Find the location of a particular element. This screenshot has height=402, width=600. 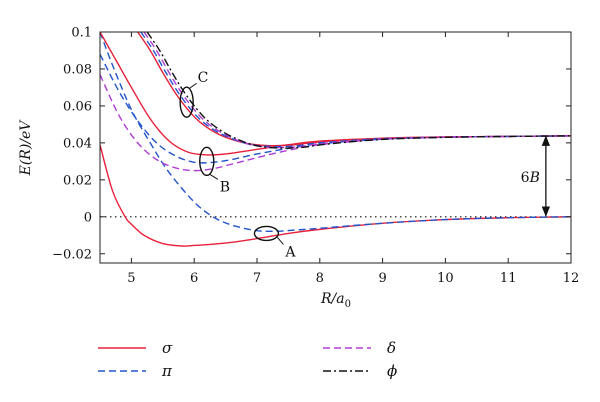

x-axis-title-main: R/a is located at coordinates (332, 299).